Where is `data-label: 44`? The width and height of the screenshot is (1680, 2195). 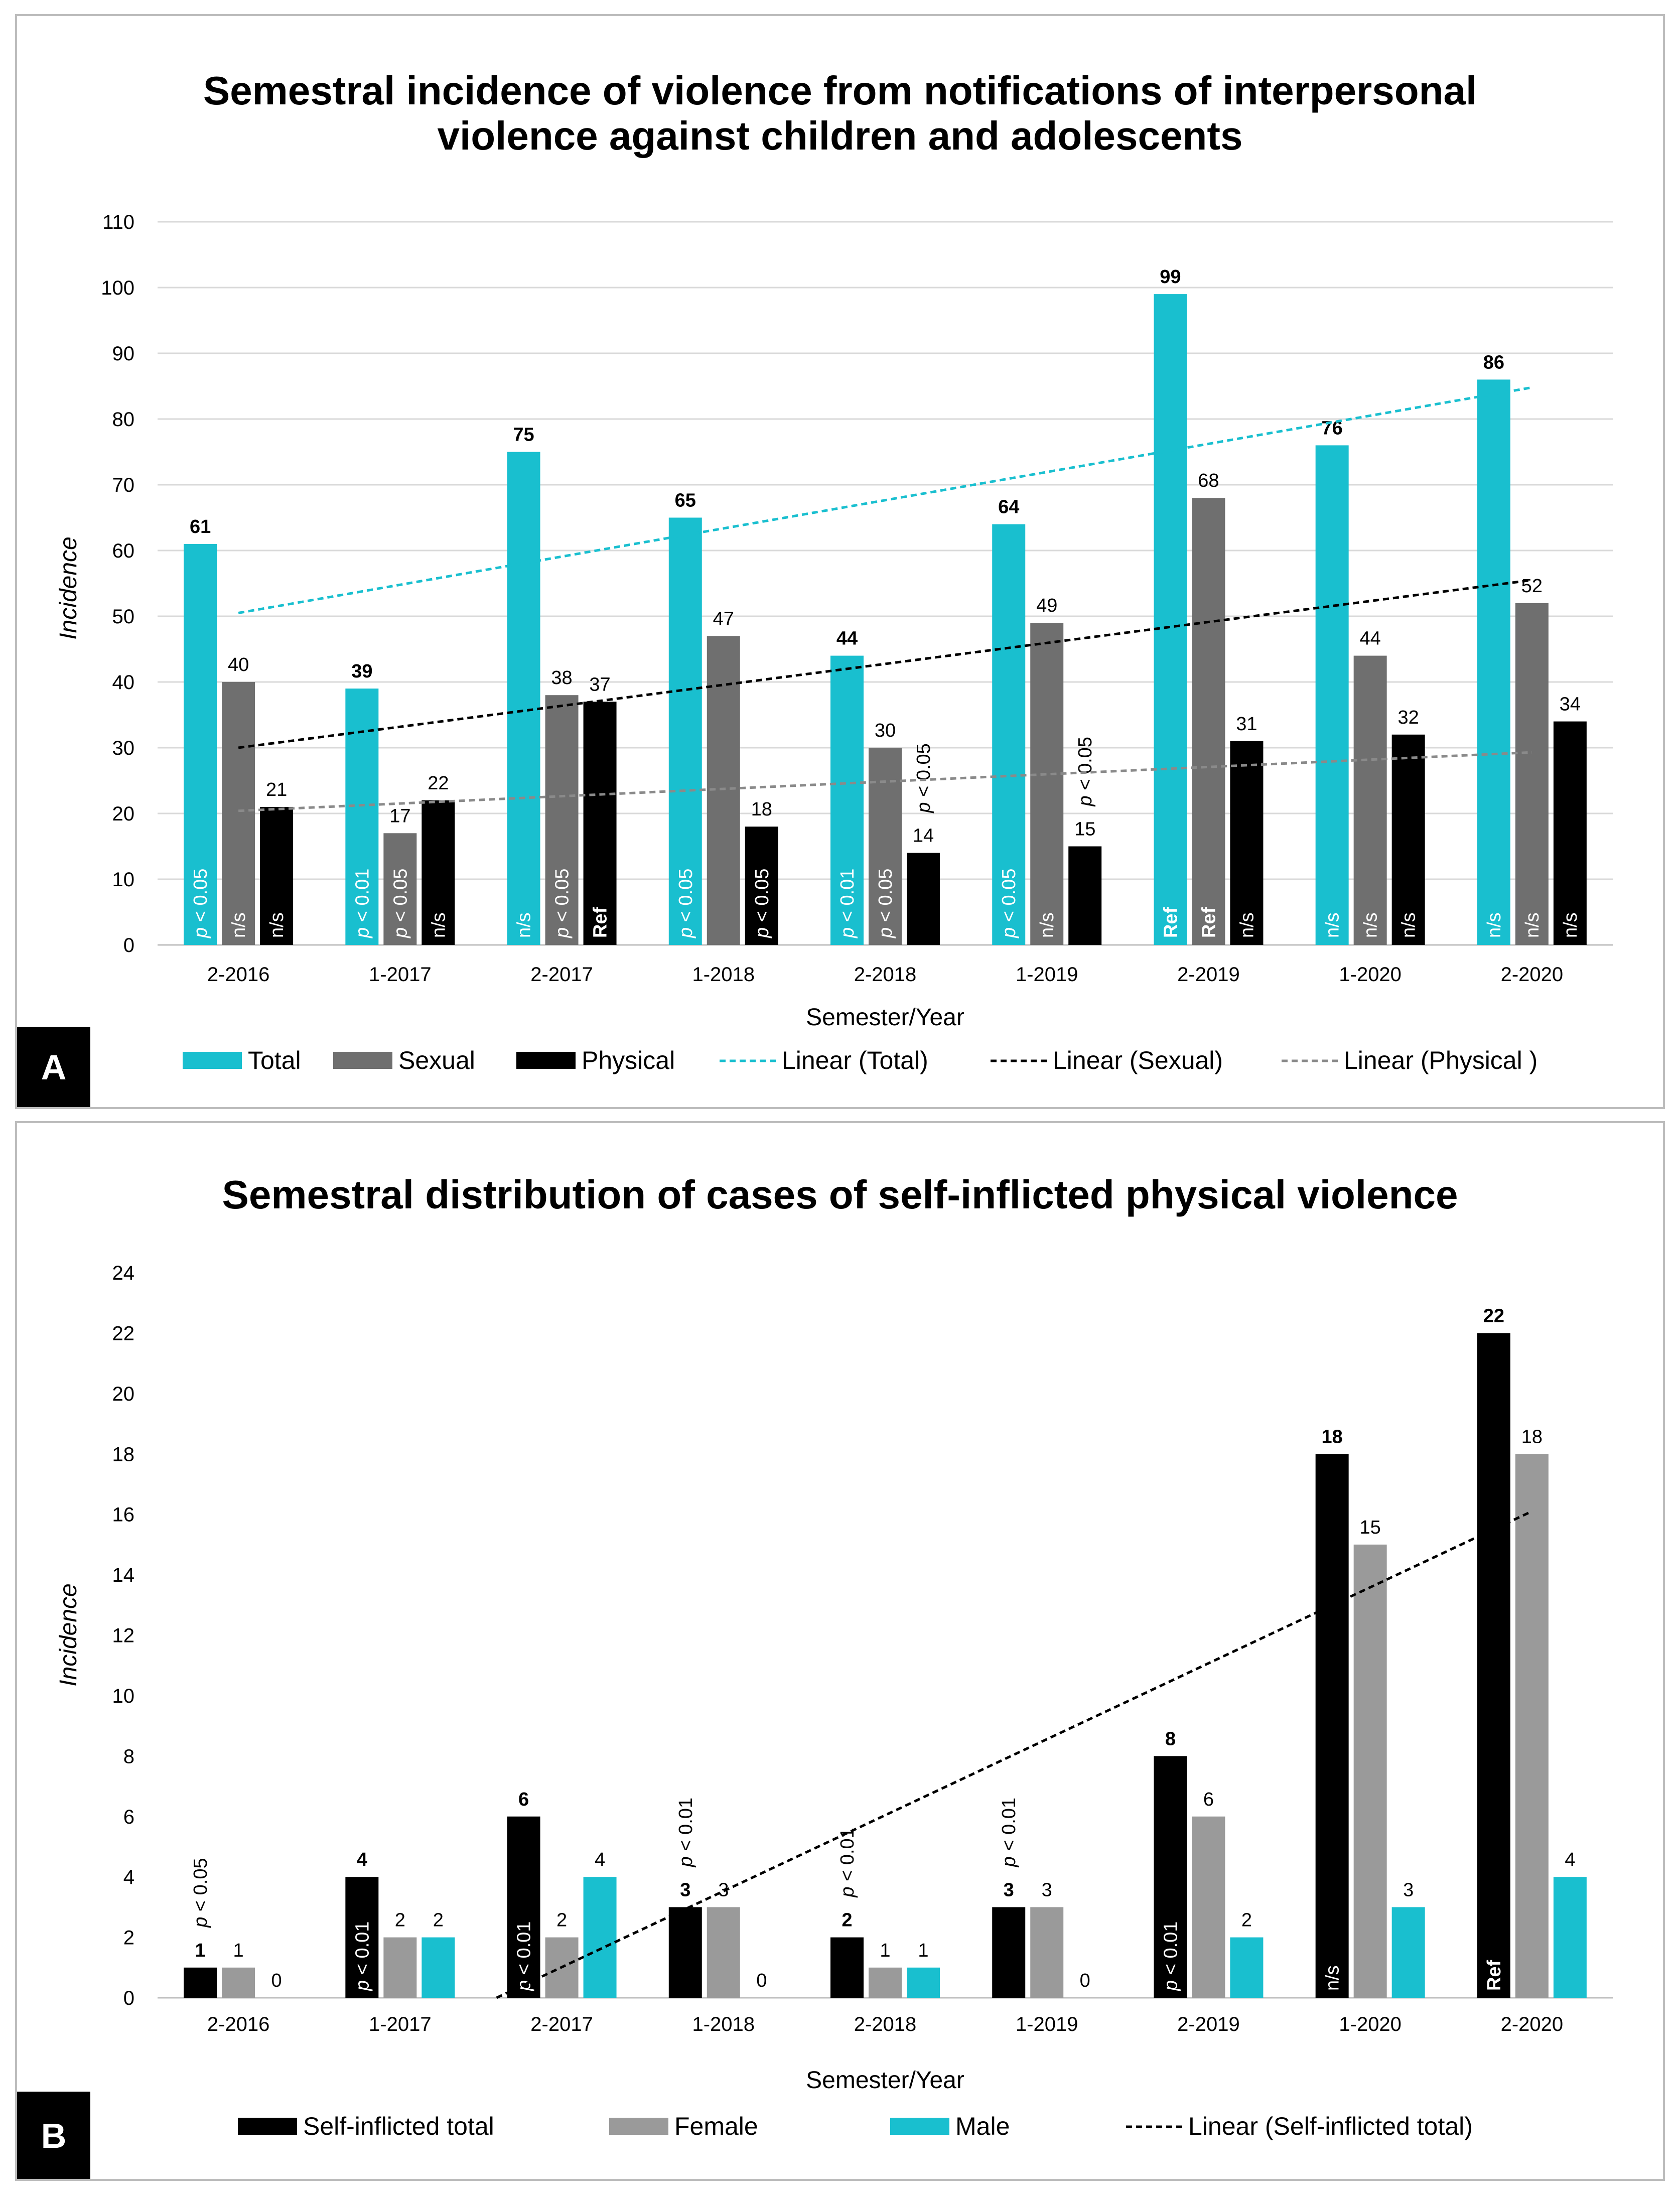 data-label: 44 is located at coordinates (847, 638).